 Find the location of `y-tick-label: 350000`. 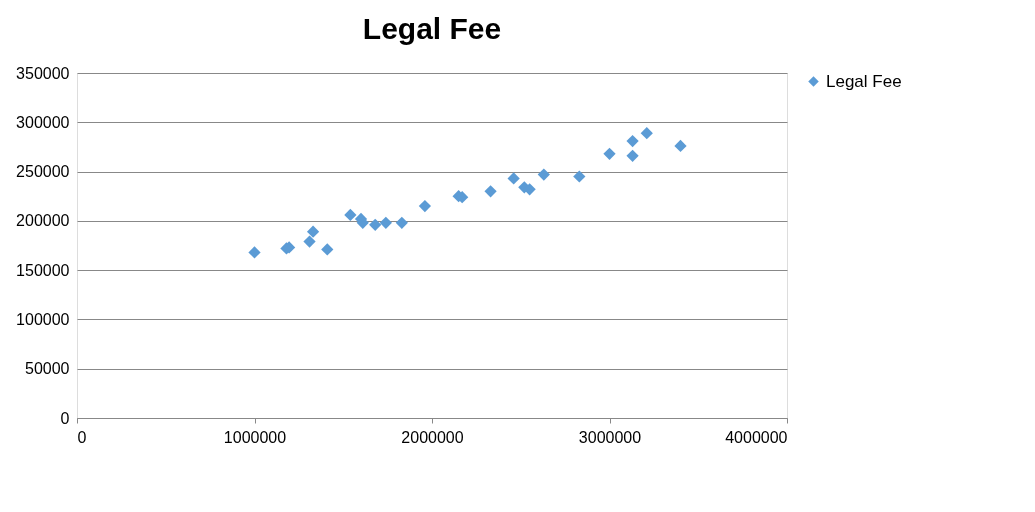

y-tick-label: 350000 is located at coordinates (43, 73).